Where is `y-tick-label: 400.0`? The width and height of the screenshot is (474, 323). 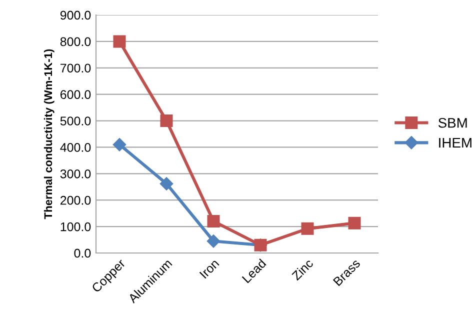
y-tick-label: 400.0 is located at coordinates (75, 147).